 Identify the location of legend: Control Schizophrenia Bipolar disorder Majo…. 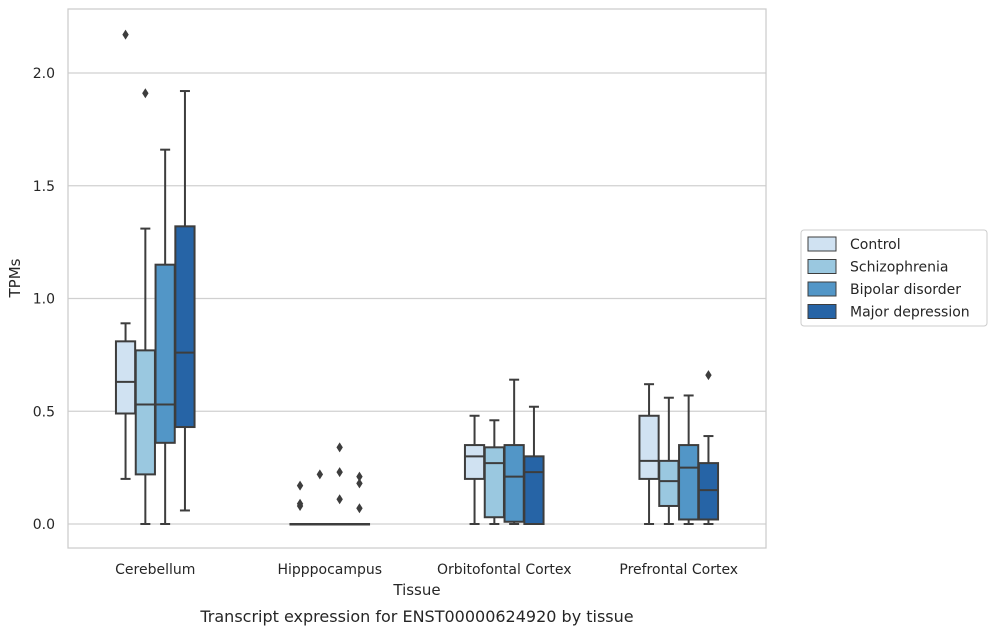
(894, 278).